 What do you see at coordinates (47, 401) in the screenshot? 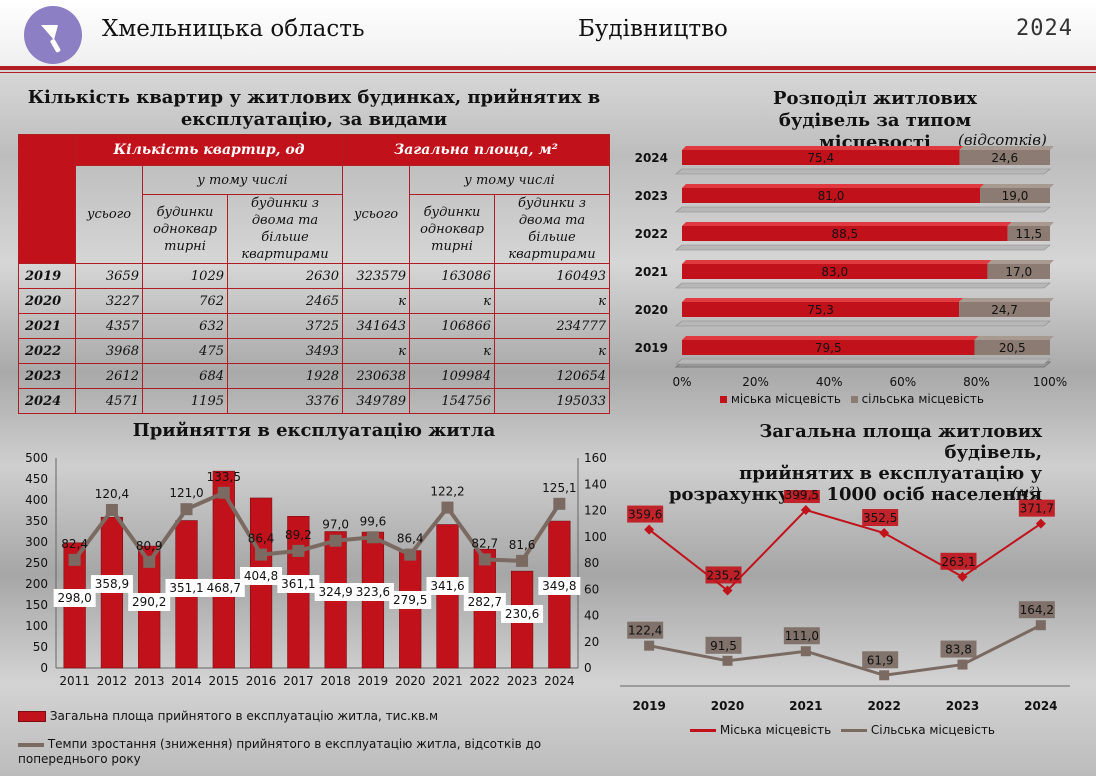
I see `row-year: 2024` at bounding box center [47, 401].